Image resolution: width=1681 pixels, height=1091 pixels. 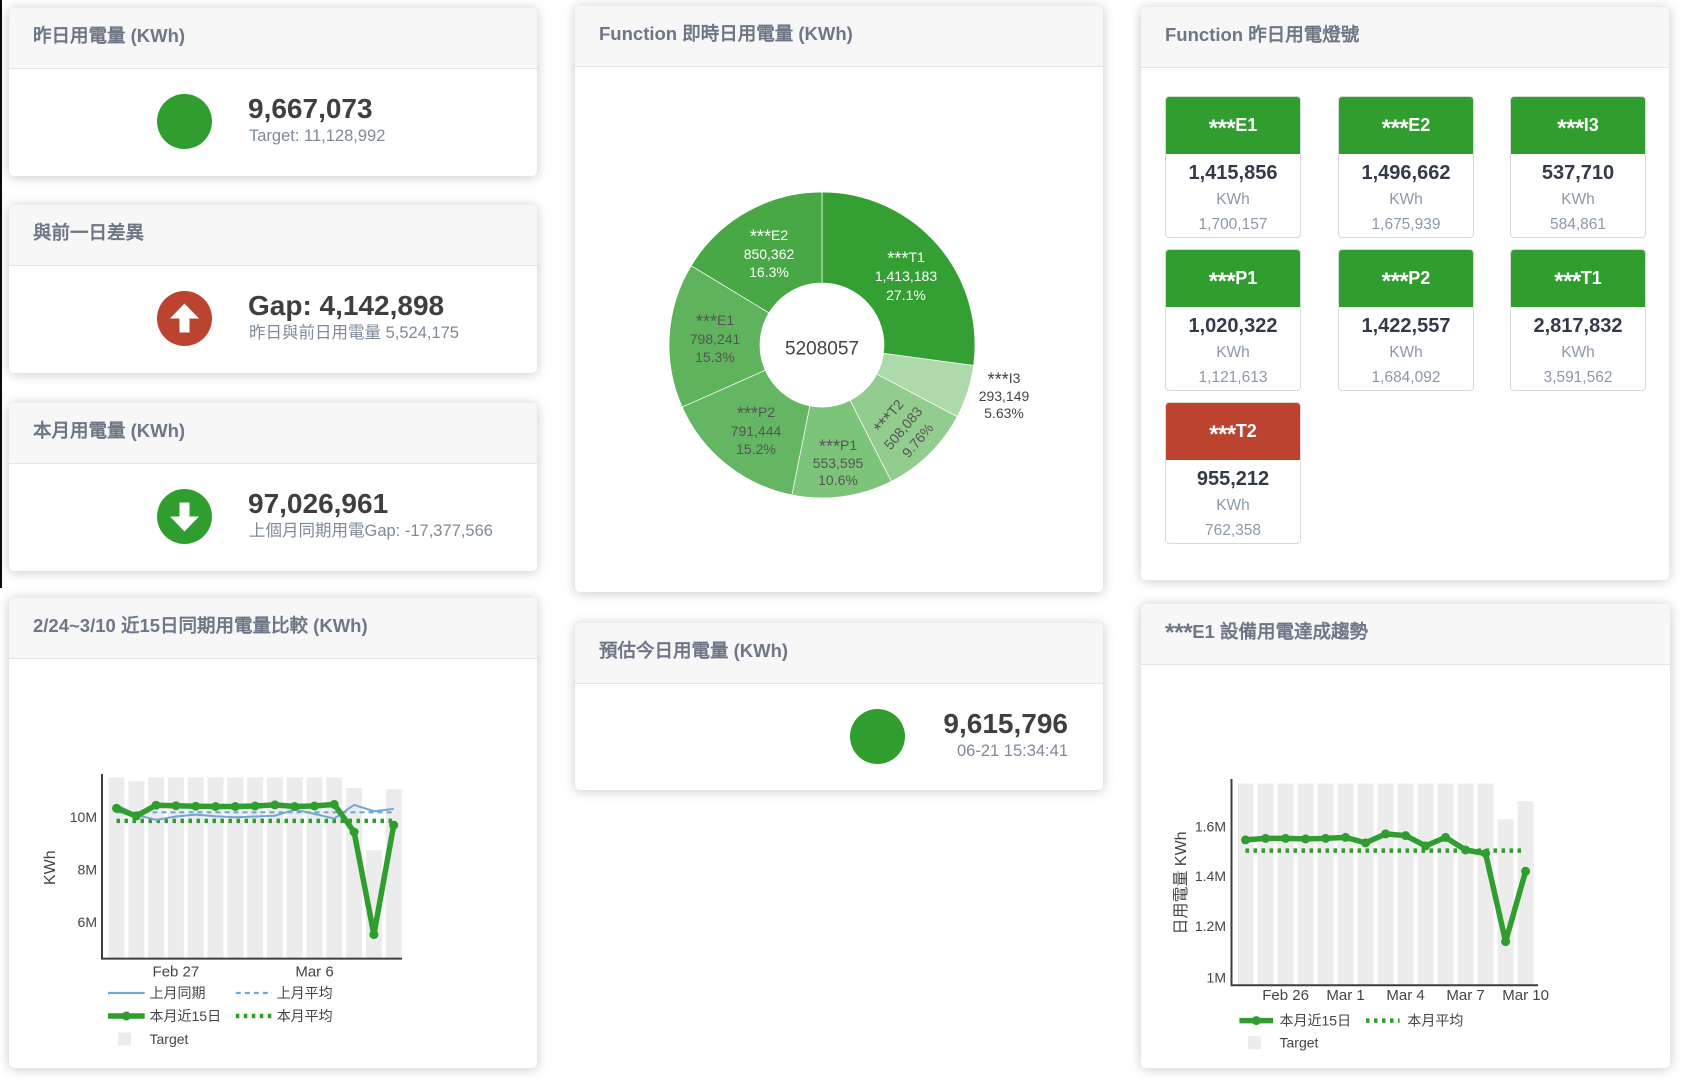 I want to click on svg-text: 1.6M, so click(x=1210, y=826).